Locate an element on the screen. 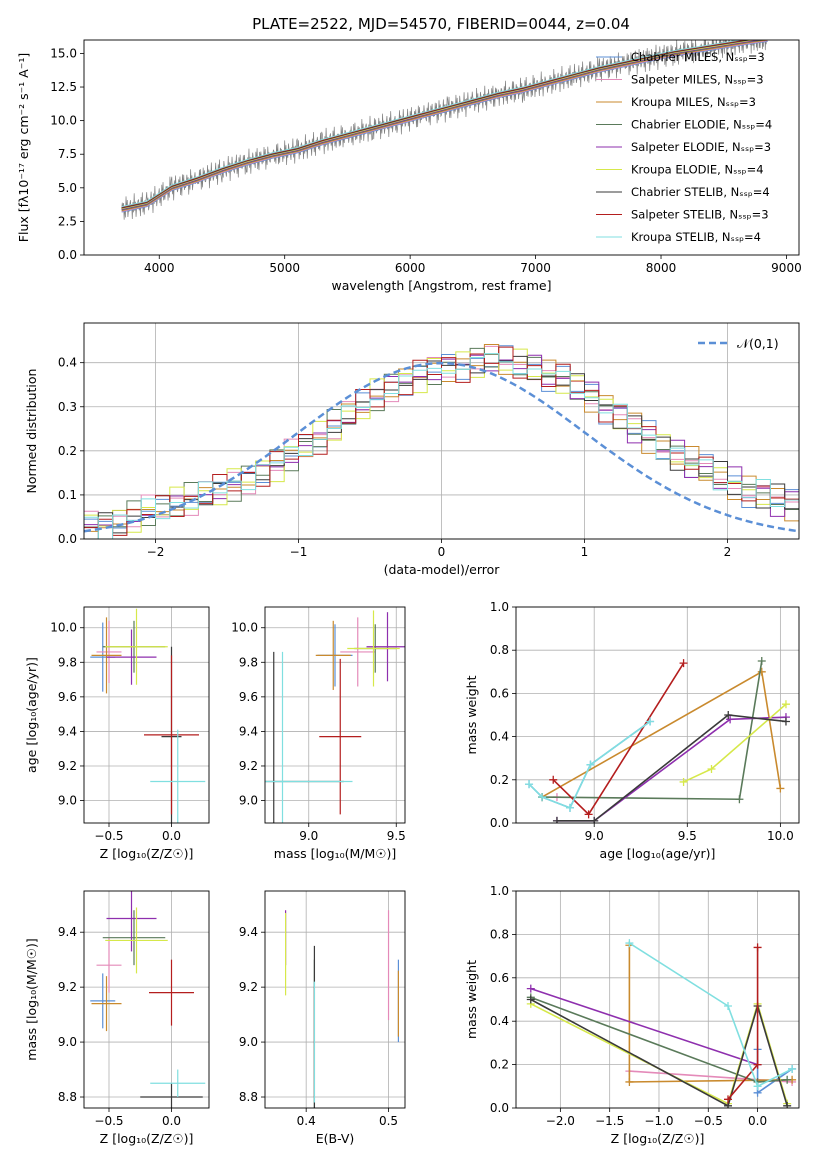  legend-entry: Salpeter MILES, Nₛₛₚ=3 is located at coordinates (697, 80).